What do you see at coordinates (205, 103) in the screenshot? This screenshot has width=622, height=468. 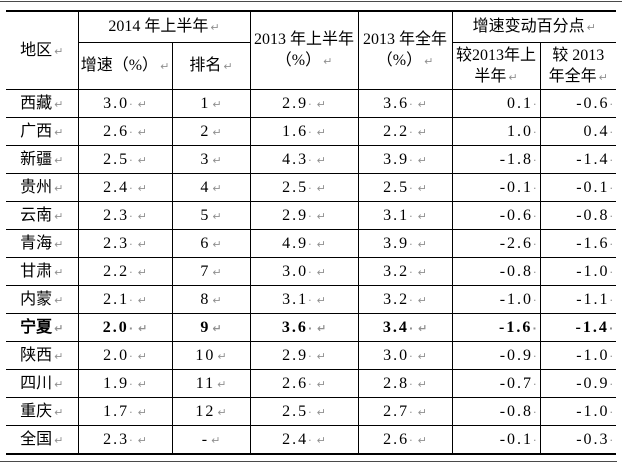 I see `rank-value: 1` at bounding box center [205, 103].